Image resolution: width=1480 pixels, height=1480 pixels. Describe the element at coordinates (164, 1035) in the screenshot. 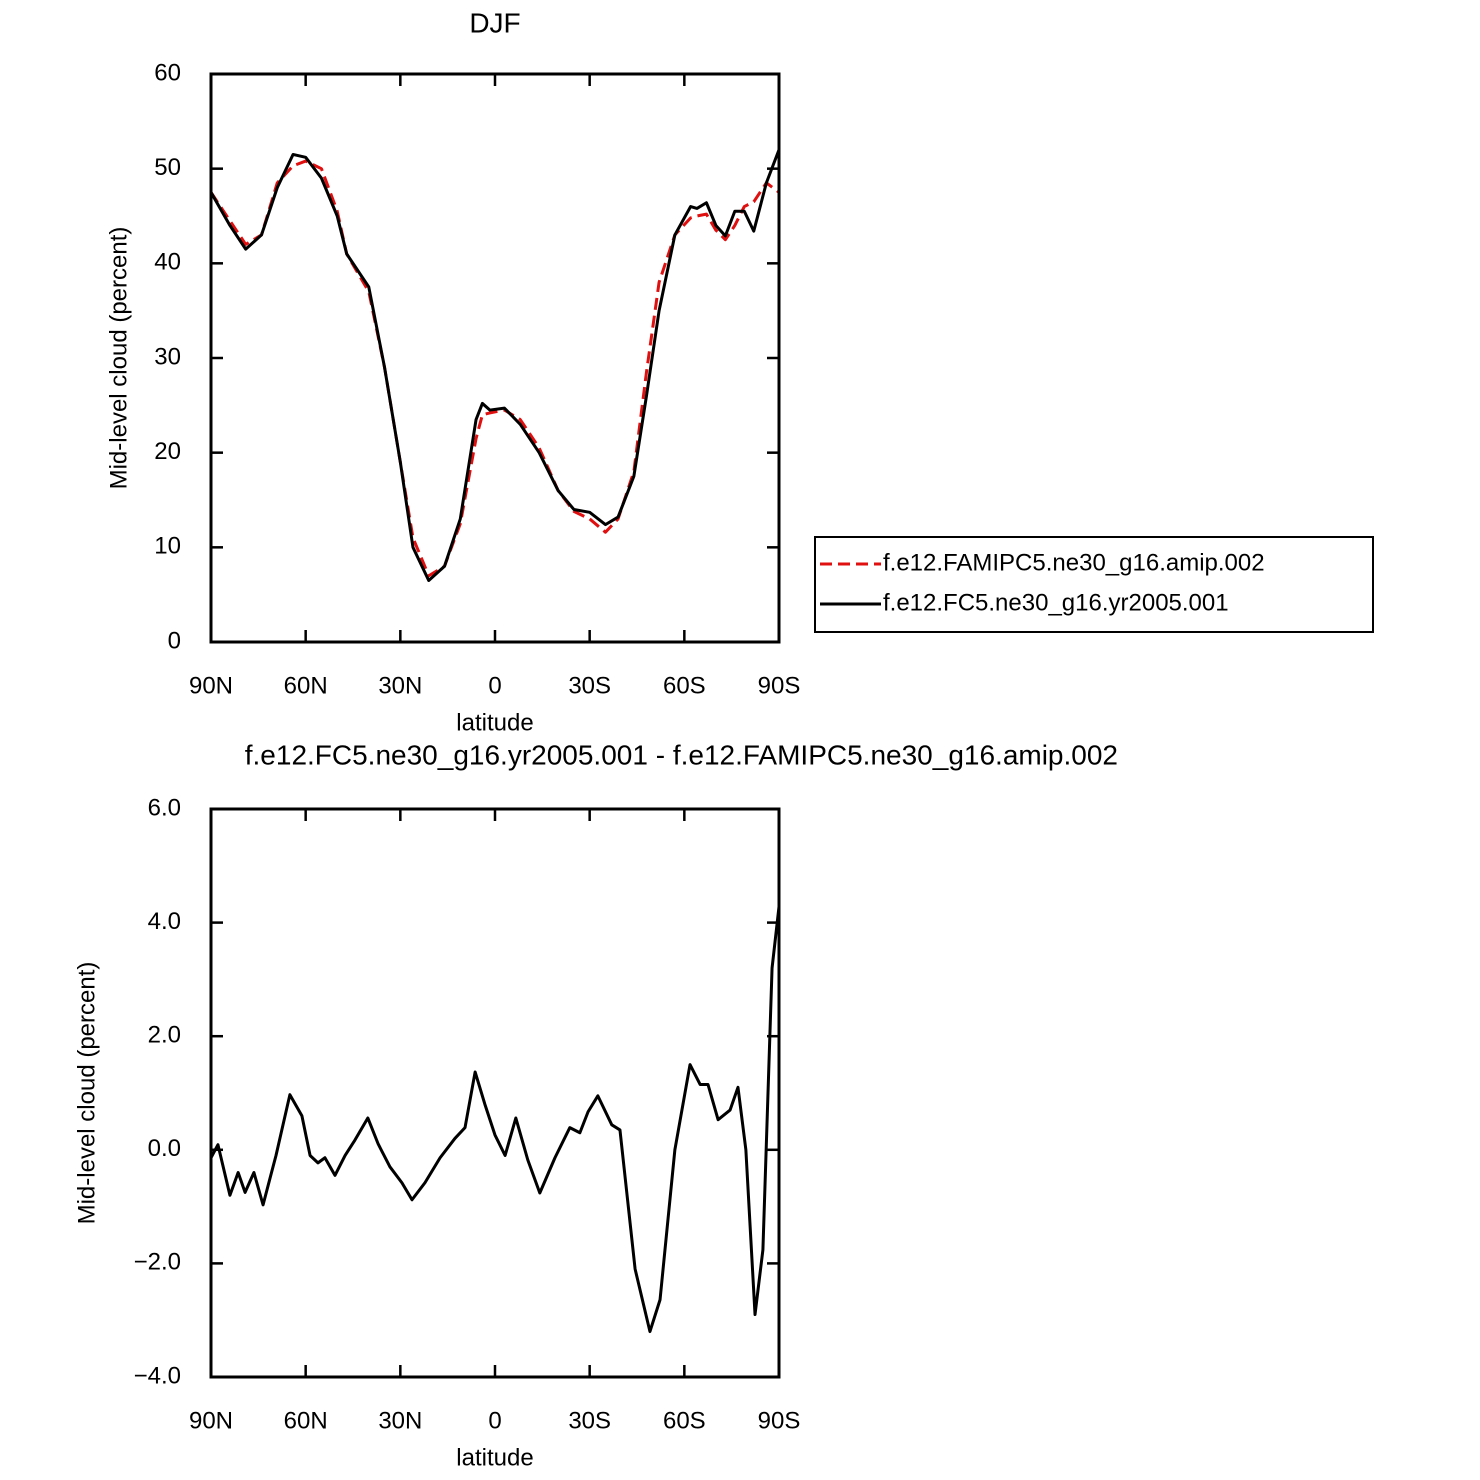

I see `y-tick-label: 2.0` at that location.